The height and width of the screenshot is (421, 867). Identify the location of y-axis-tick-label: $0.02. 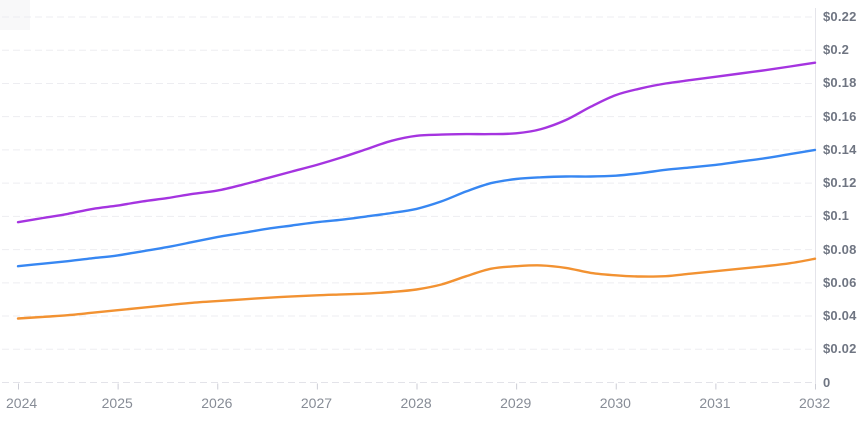
(840, 349).